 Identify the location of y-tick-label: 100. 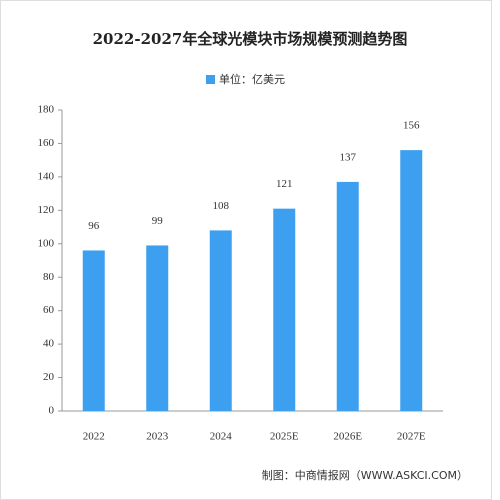
(46, 243).